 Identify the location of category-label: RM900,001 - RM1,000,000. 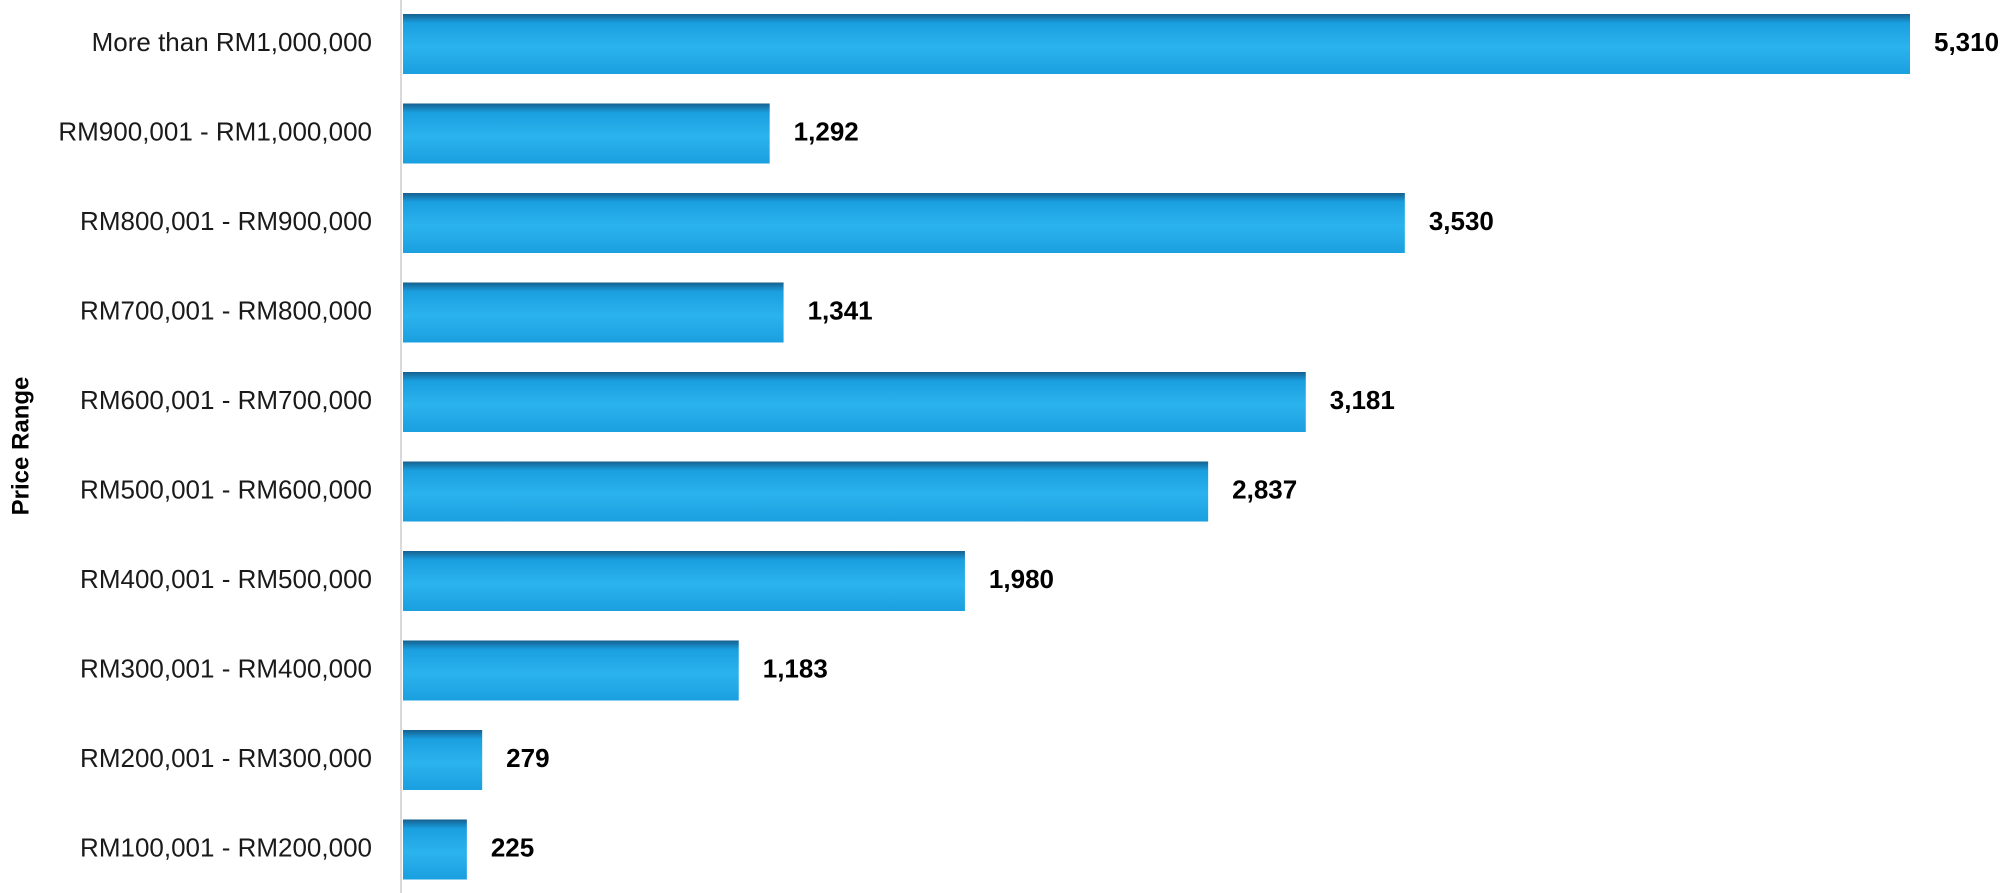
(215, 131).